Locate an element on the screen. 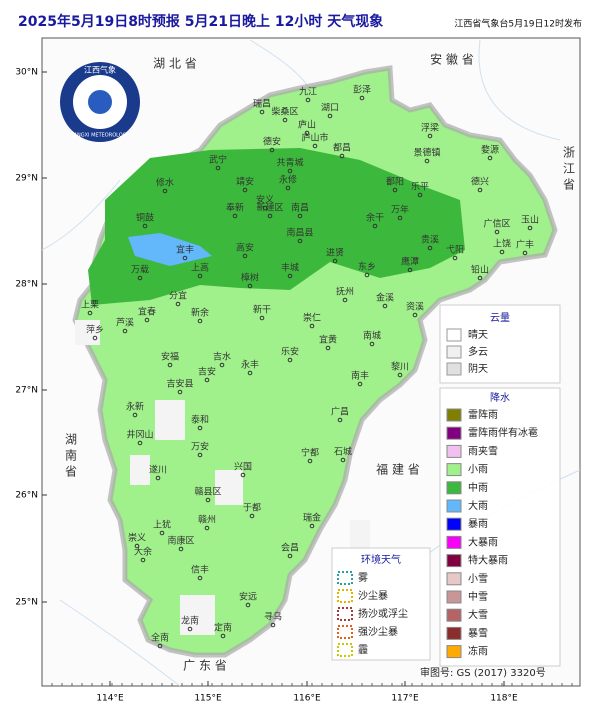  city-label: 樟树 is located at coordinates (250, 278).